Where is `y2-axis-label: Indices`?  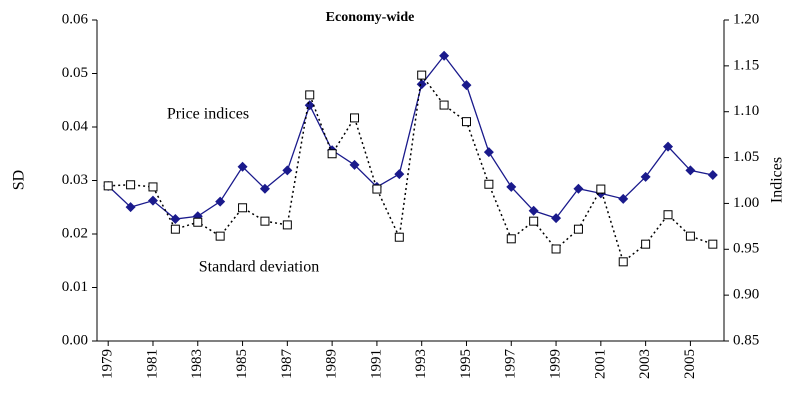
y2-axis-label: Indices is located at coordinates (777, 180).